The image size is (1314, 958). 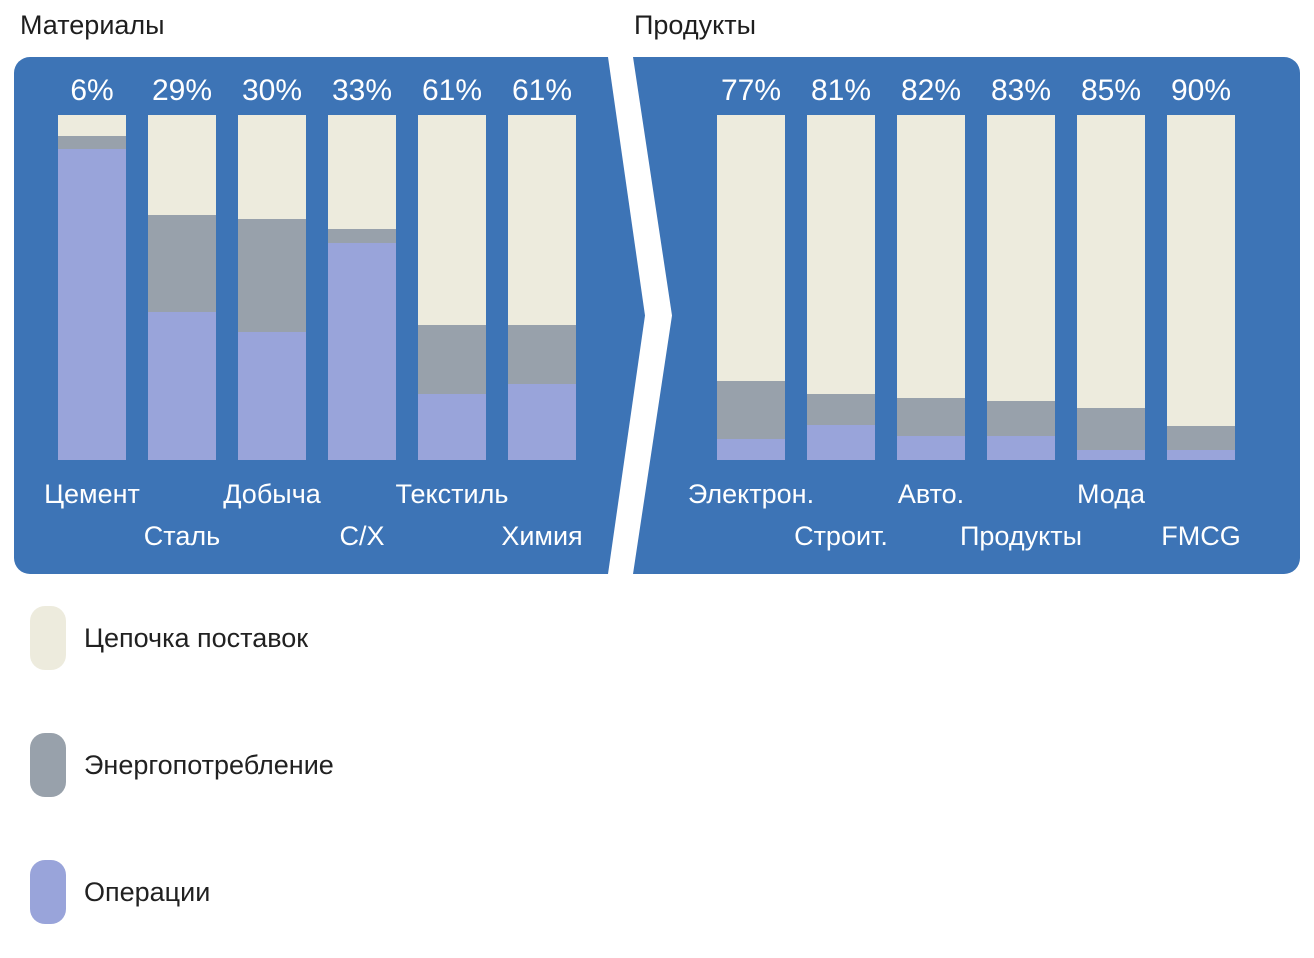 I want to click on bar-percent-label: 29%, so click(x=182, y=90).